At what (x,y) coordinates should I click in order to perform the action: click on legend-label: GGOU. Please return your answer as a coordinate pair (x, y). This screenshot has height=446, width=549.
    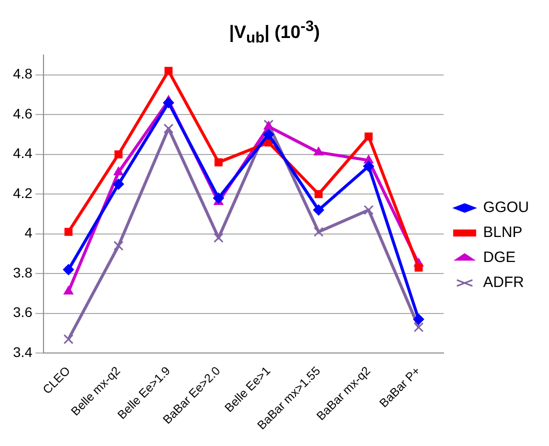
    Looking at the image, I should click on (506, 207).